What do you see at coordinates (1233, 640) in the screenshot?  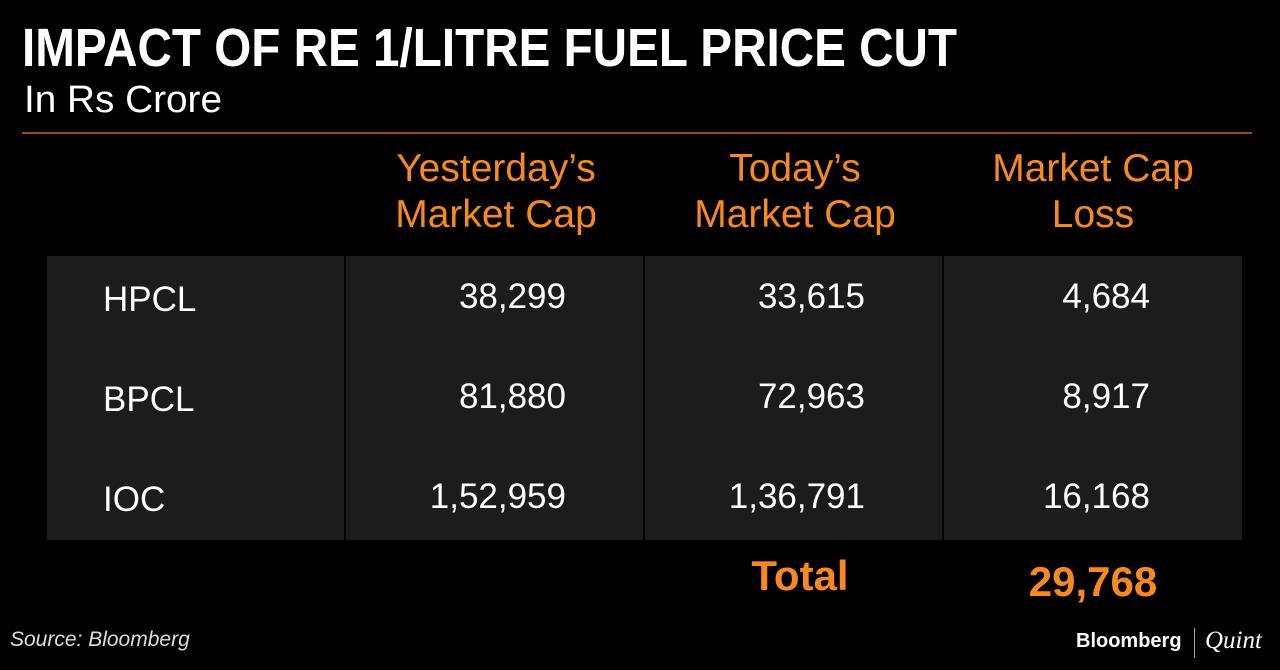 I see `brand-partner: Quint` at bounding box center [1233, 640].